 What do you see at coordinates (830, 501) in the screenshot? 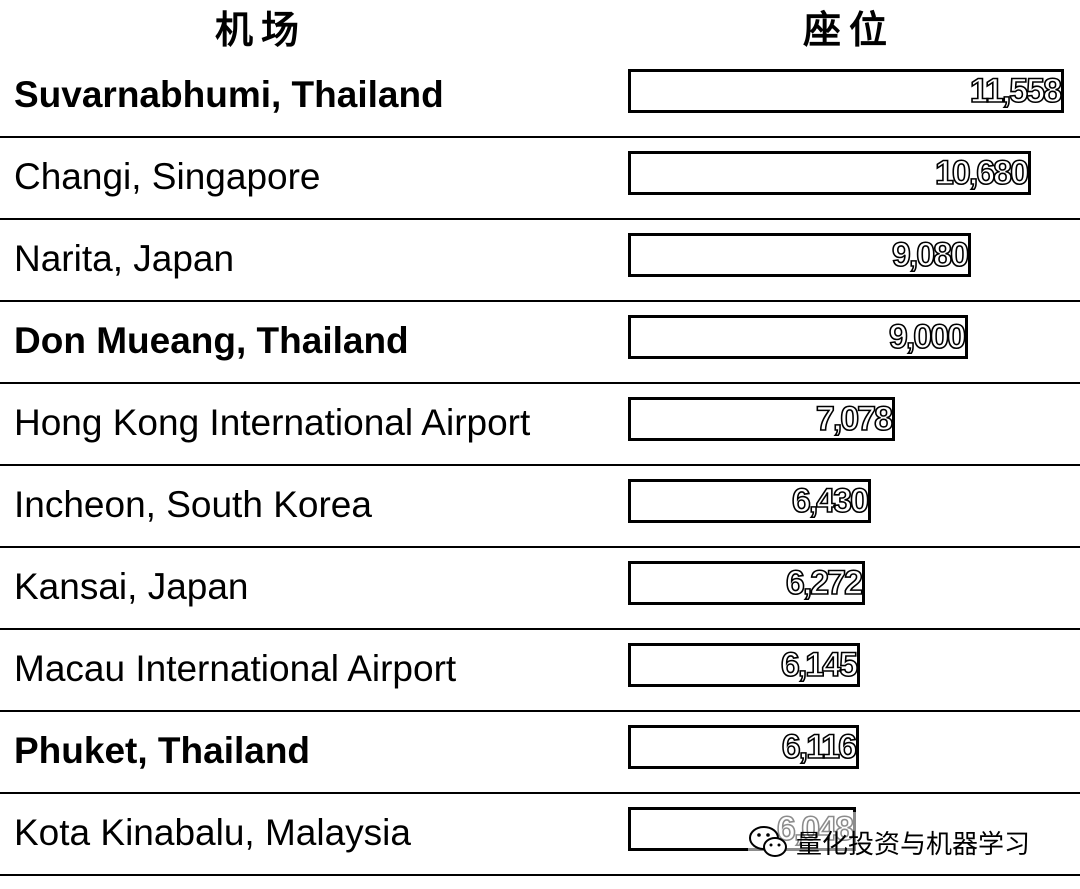
I see `bar-value-label: 6,430` at bounding box center [830, 501].